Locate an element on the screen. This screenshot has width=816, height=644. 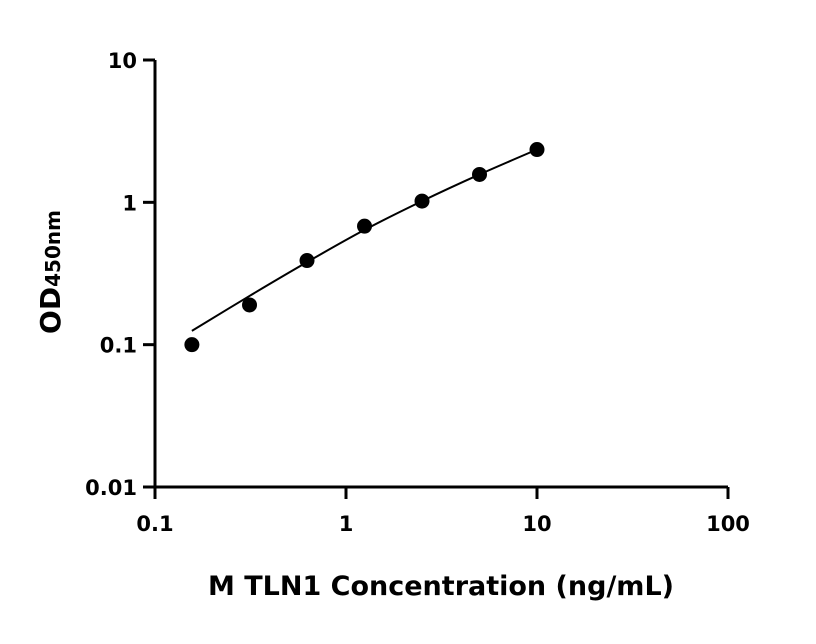
svg-text: OD450nm is located at coordinates (50, 272).